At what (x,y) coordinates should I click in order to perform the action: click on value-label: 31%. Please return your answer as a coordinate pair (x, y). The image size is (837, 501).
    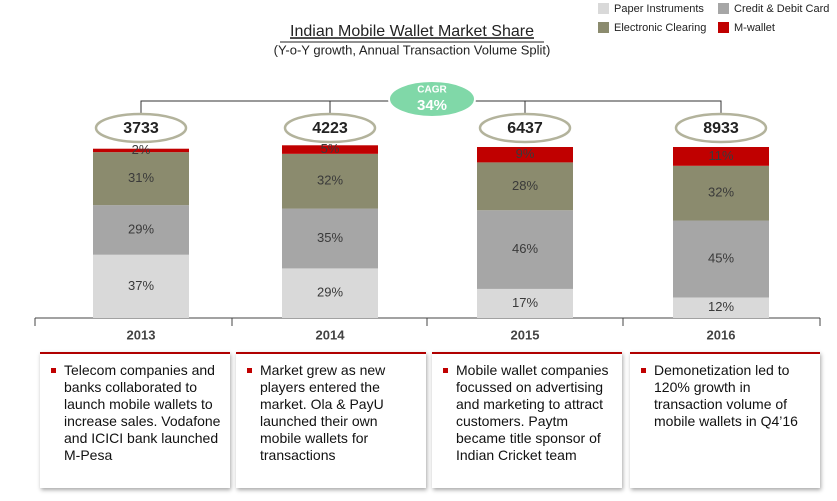
    Looking at the image, I should click on (141, 177).